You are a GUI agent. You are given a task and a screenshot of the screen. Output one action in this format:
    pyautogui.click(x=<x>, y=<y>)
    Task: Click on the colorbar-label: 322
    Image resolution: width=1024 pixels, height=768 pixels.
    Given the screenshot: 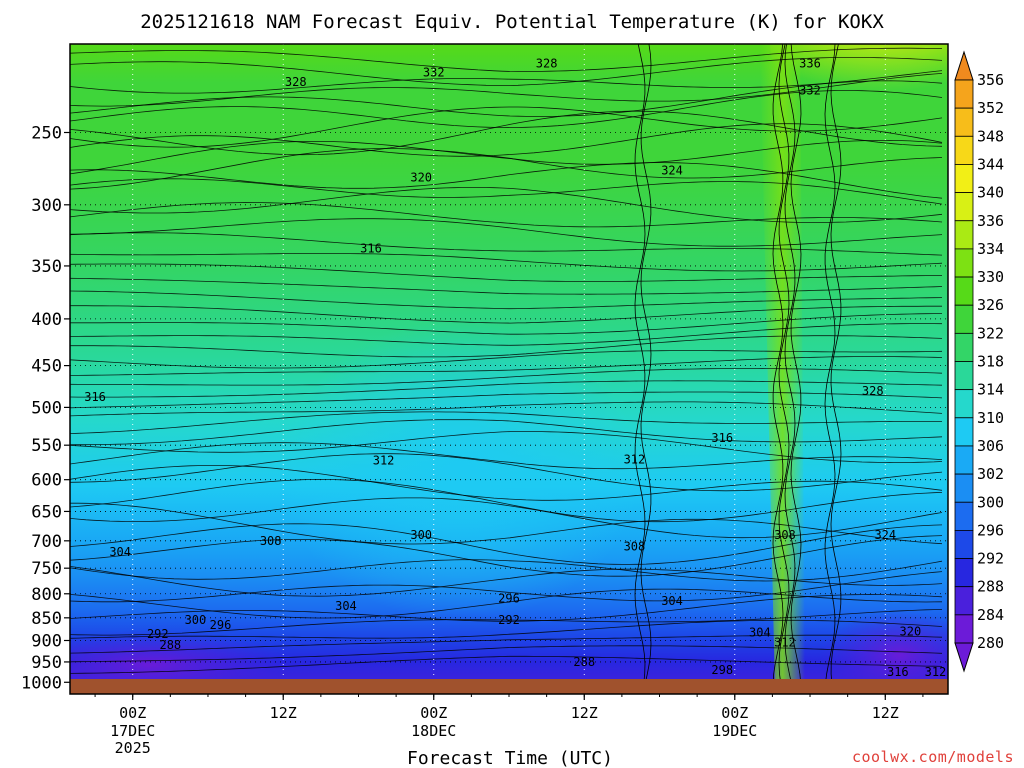 What is the action you would take?
    pyautogui.click(x=990, y=333)
    